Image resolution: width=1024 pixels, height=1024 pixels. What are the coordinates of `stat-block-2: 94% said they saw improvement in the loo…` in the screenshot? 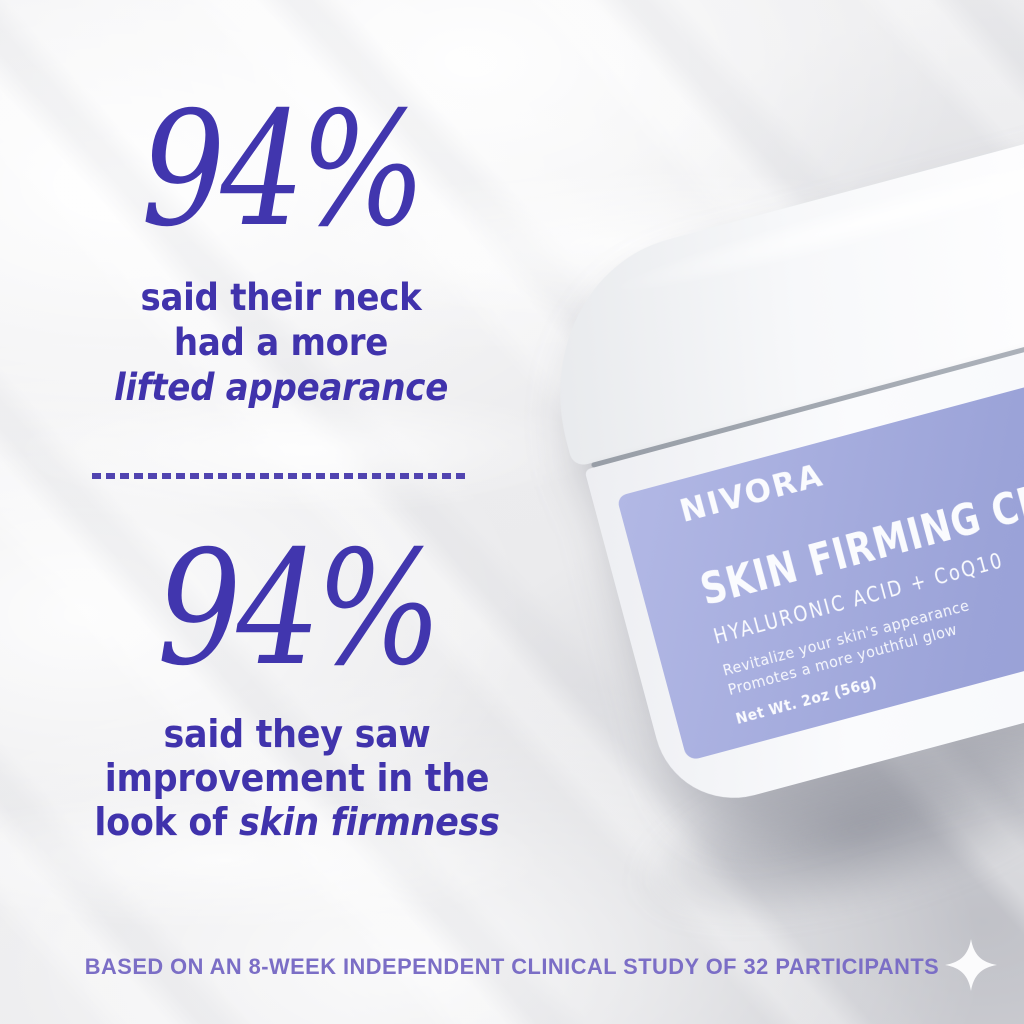 It's located at (297, 687).